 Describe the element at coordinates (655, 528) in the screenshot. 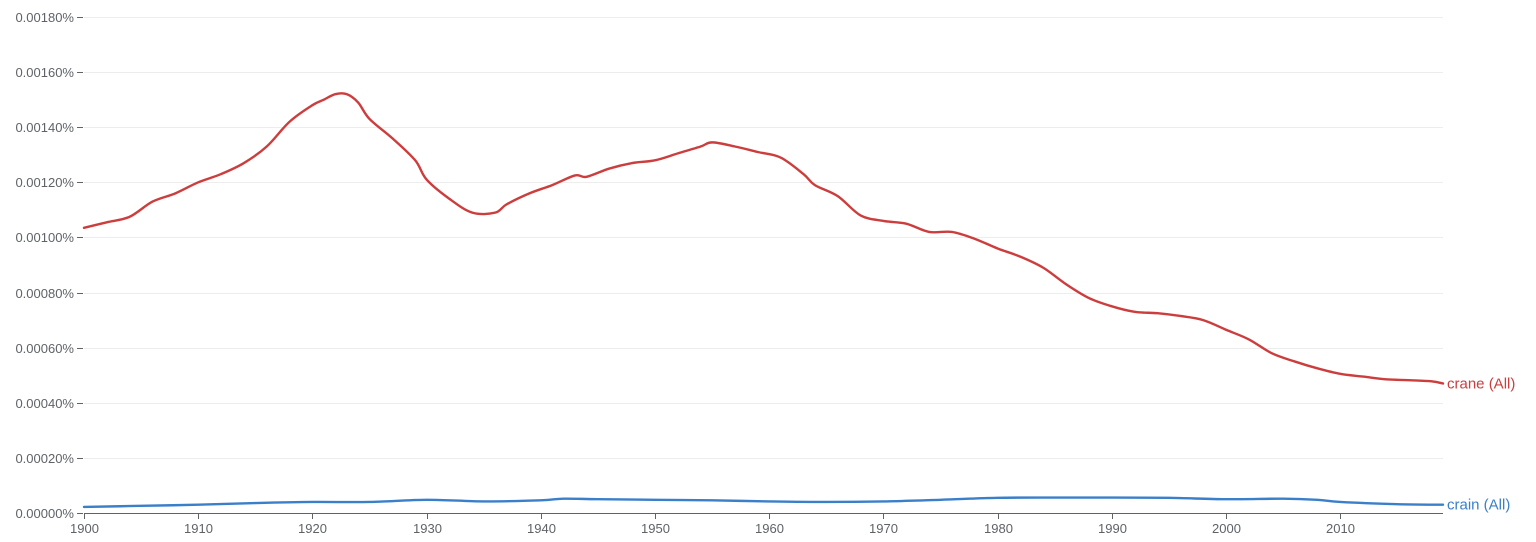

I see `x-tick-label: 1950` at that location.